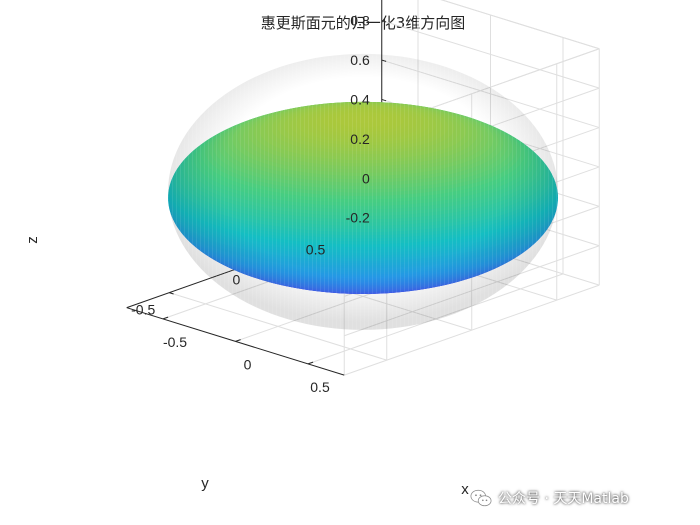 The image size is (700, 525). Describe the element at coordinates (384, 21) in the screenshot. I see `z-tick-mark` at that location.